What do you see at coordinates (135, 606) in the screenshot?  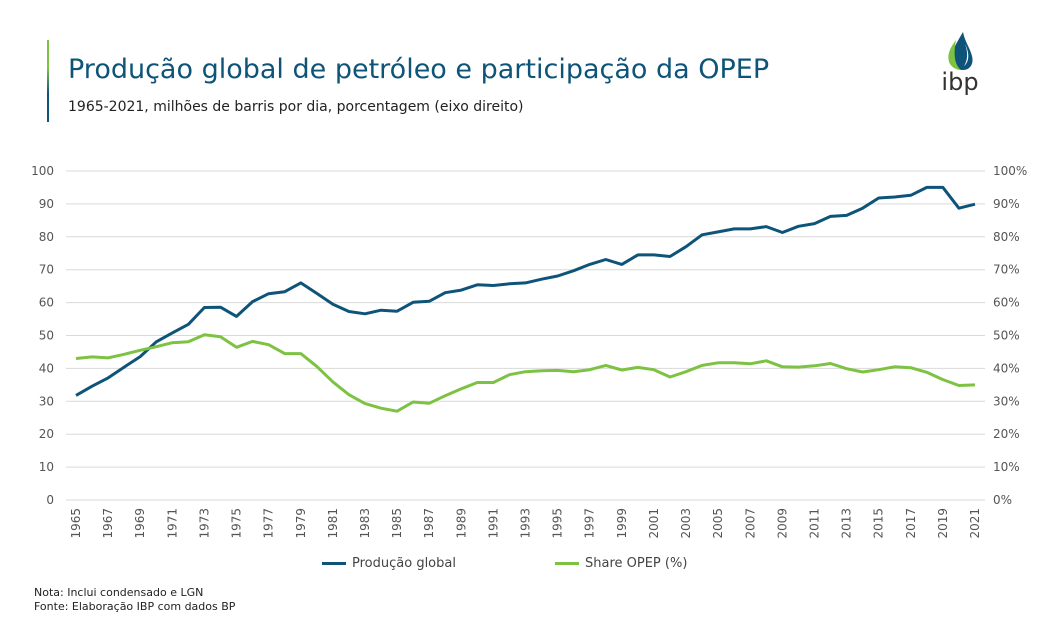 I see `source-text: Fonte: Elaboração IBP com dados BP` at bounding box center [135, 606].